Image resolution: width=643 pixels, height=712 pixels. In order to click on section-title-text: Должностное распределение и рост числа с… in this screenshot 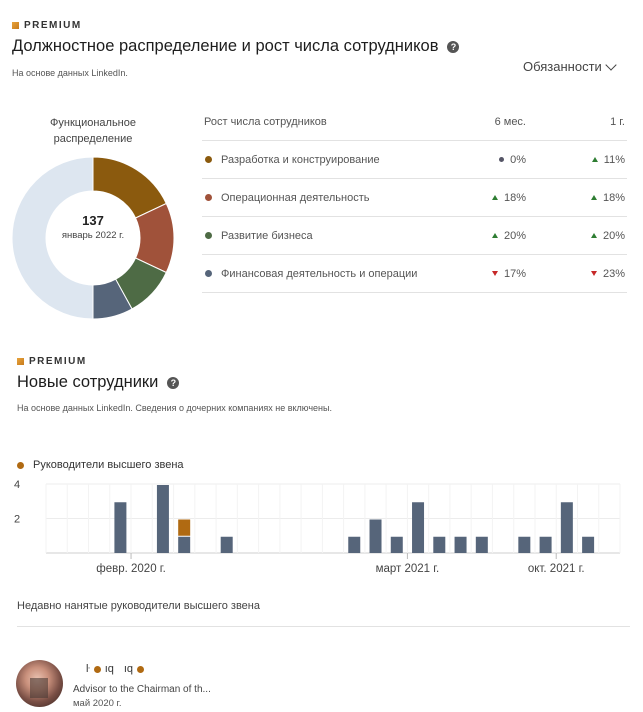, I will do `click(225, 46)`.